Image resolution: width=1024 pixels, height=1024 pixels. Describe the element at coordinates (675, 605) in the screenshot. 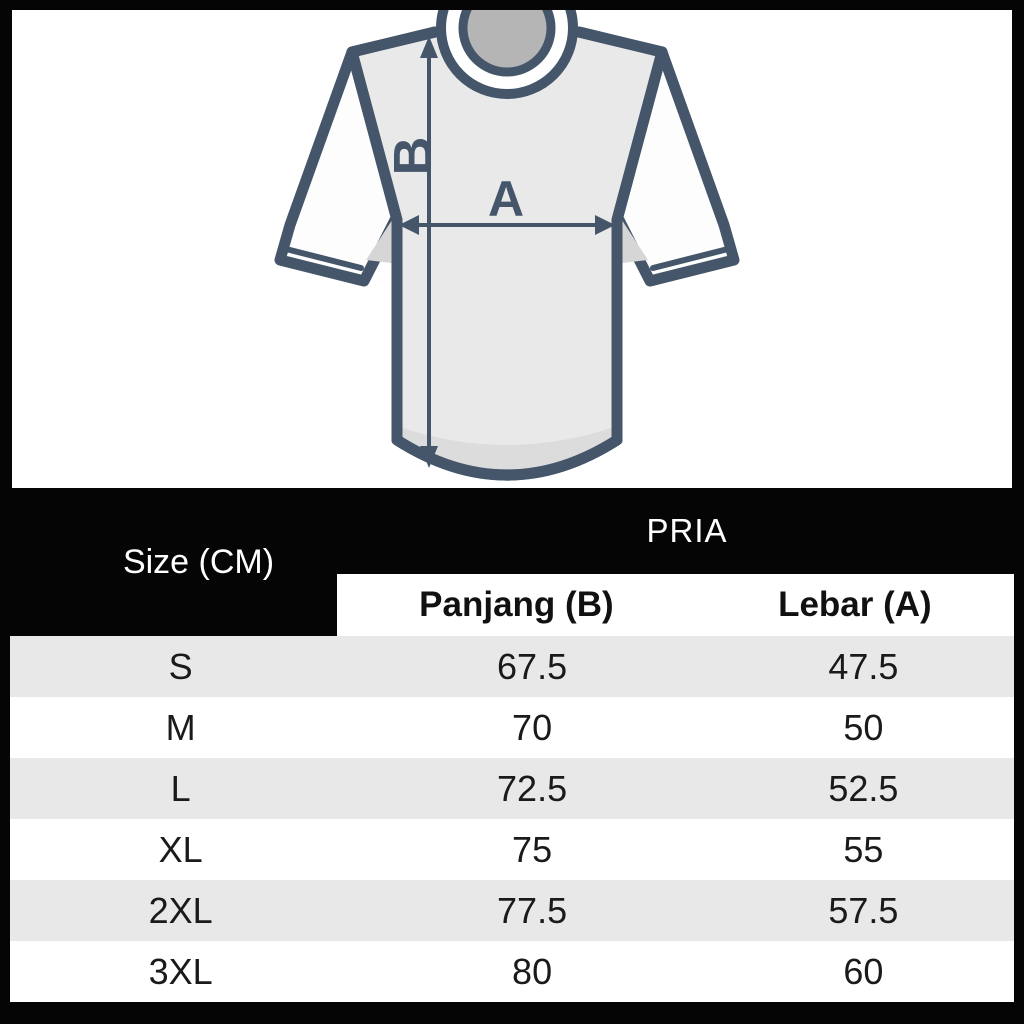

I see `measurement-header-strip: Panjang (B) Lebar (A)` at that location.